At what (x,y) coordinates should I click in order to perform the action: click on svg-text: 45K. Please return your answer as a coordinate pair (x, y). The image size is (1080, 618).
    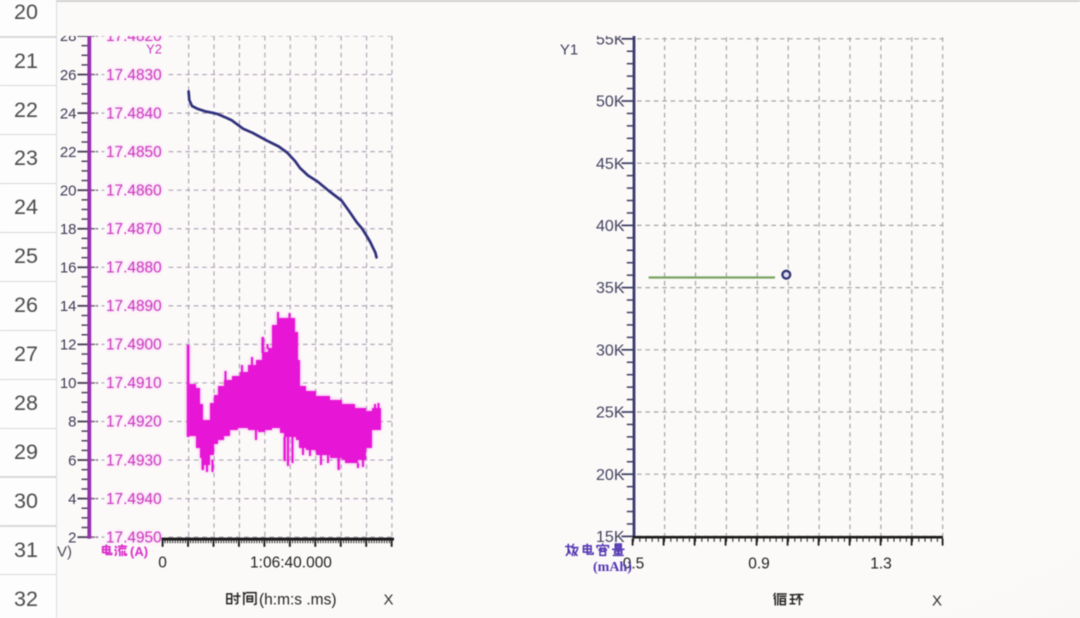
    Looking at the image, I should click on (610, 164).